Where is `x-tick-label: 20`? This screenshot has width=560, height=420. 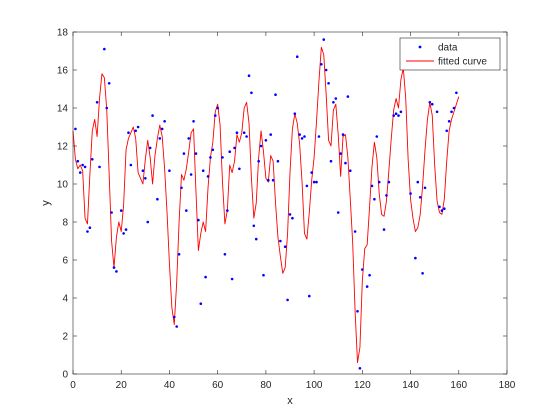
x-tick-label: 20 is located at coordinates (122, 385).